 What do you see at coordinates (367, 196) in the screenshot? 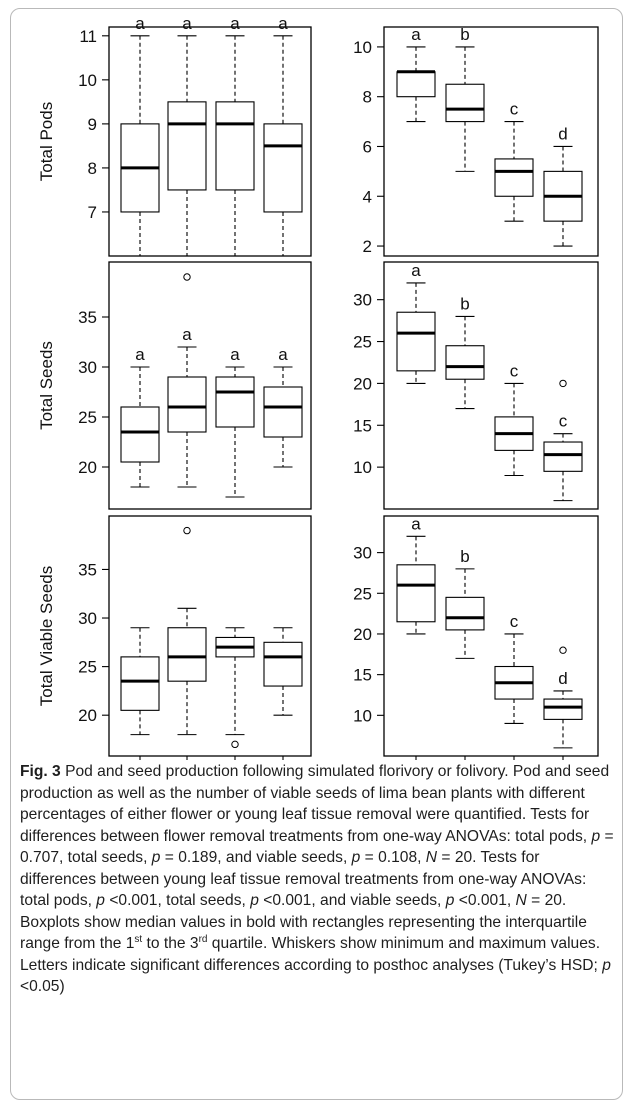
I see `y-tick-label: 4` at bounding box center [367, 196].